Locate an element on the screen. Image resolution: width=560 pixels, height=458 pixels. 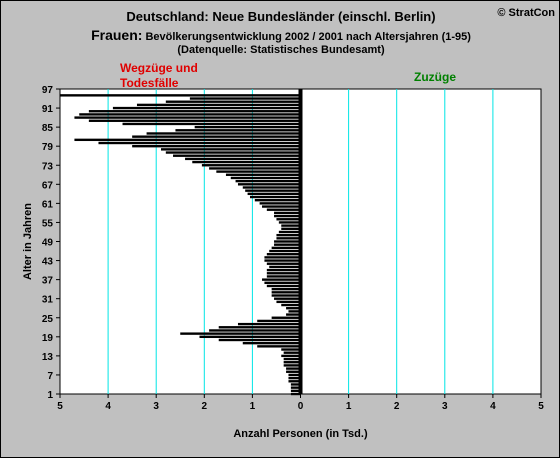
zero-axis-line is located at coordinates (300, 241).